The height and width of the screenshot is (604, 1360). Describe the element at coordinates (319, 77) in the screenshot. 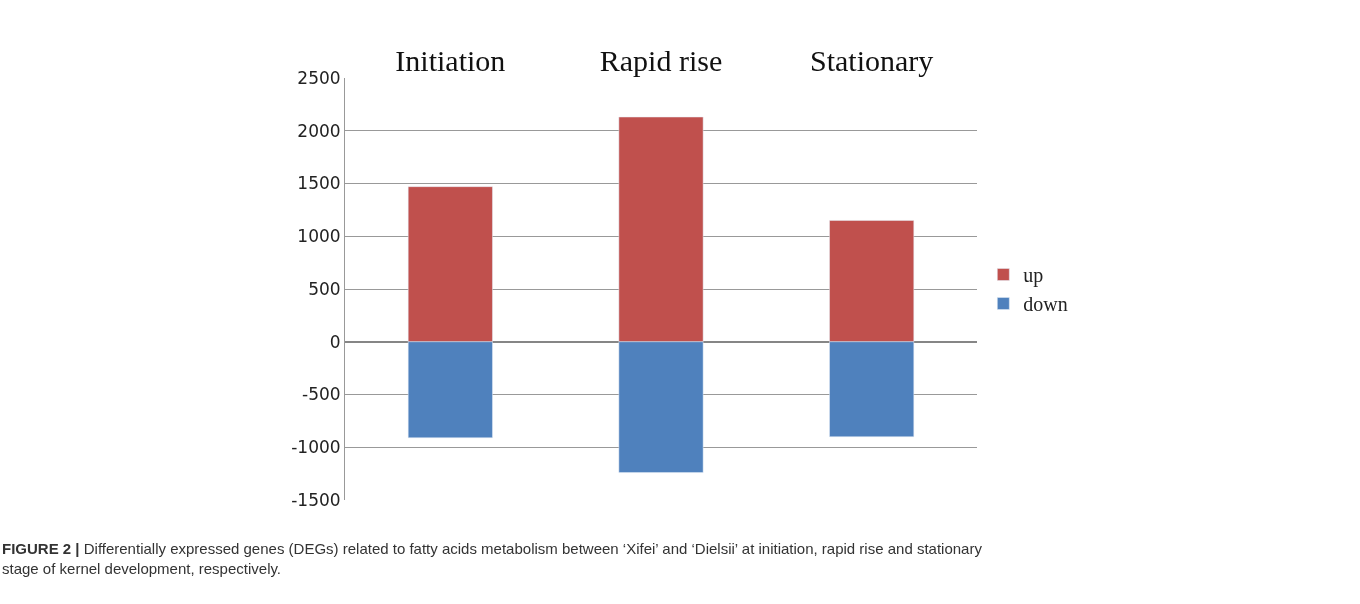

I see `y-tick-label: 2500` at that location.